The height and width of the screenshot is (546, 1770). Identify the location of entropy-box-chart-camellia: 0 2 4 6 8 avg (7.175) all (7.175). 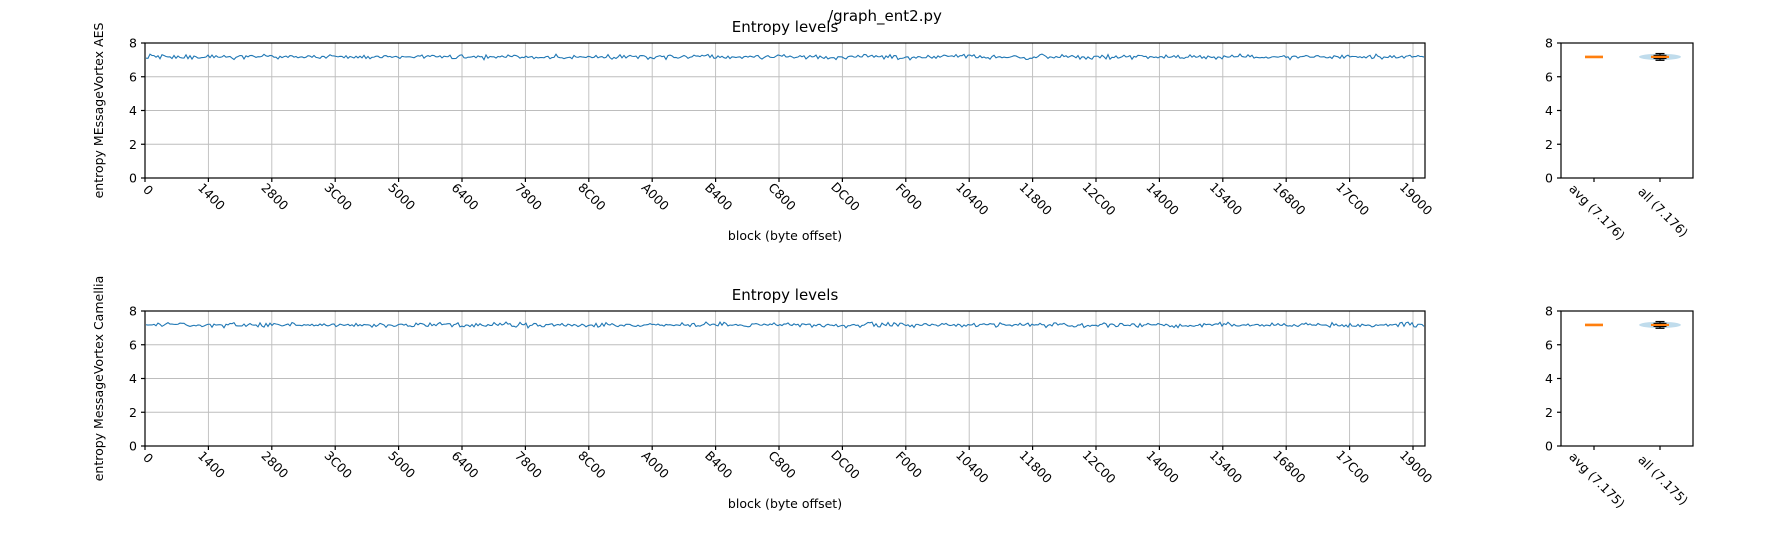
(1619, 407).